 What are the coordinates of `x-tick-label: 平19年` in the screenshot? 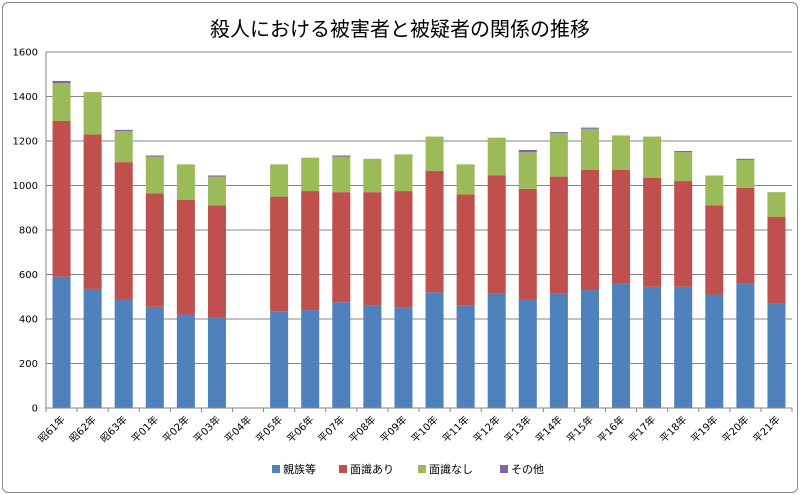 It's located at (704, 429).